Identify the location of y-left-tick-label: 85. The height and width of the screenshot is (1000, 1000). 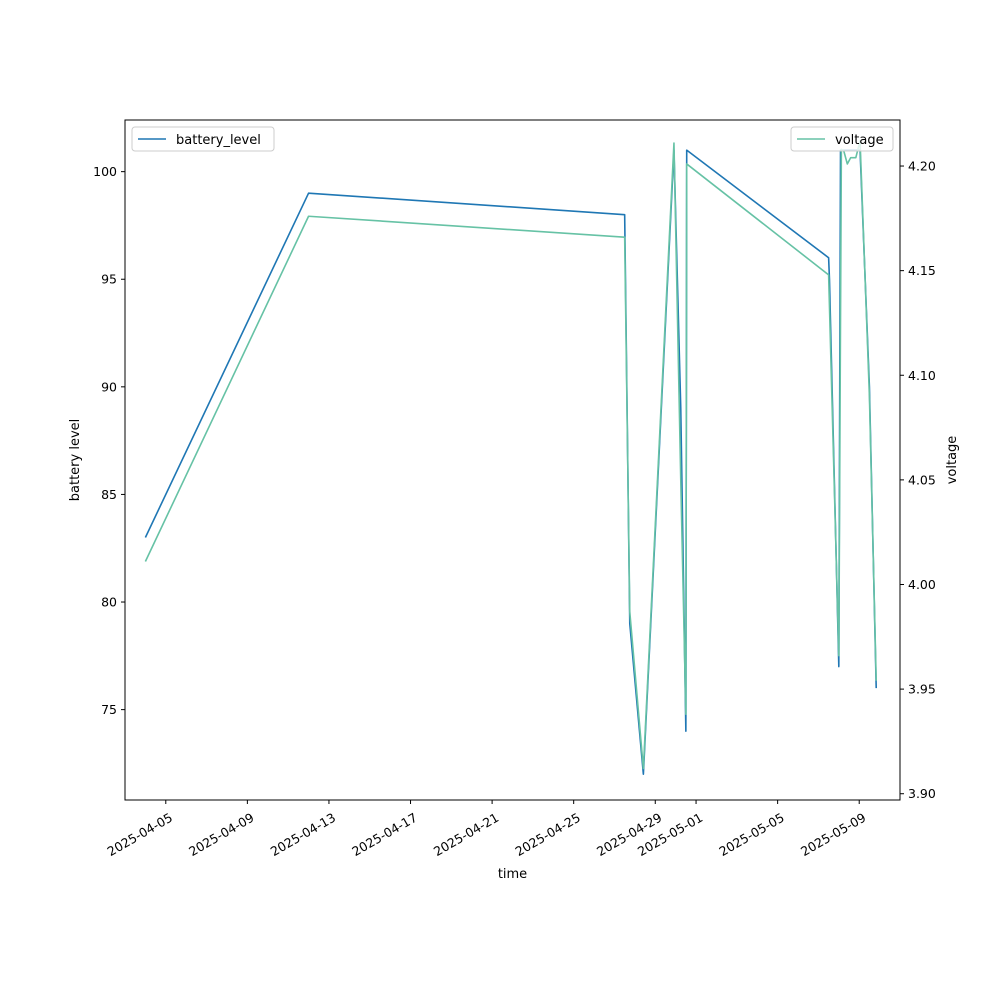
(109, 494).